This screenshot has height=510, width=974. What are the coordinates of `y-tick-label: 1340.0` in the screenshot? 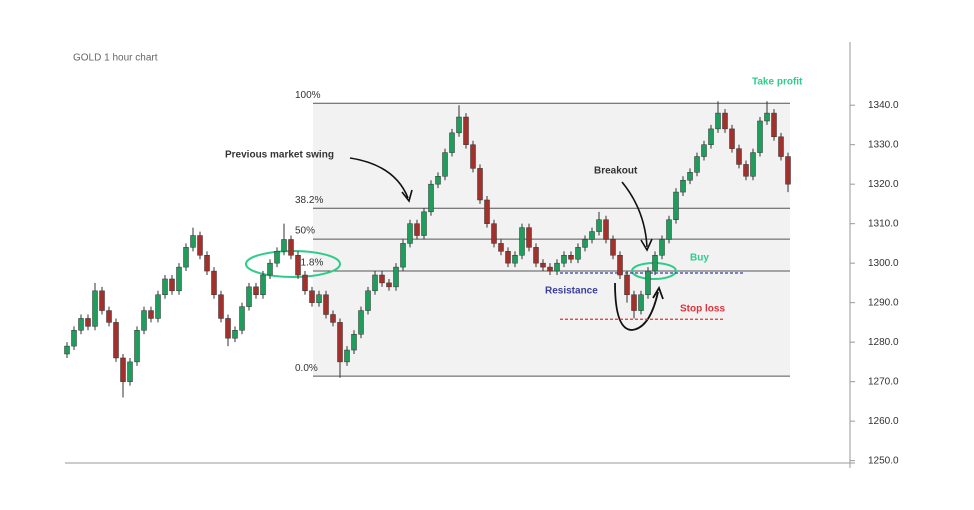 It's located at (883, 105).